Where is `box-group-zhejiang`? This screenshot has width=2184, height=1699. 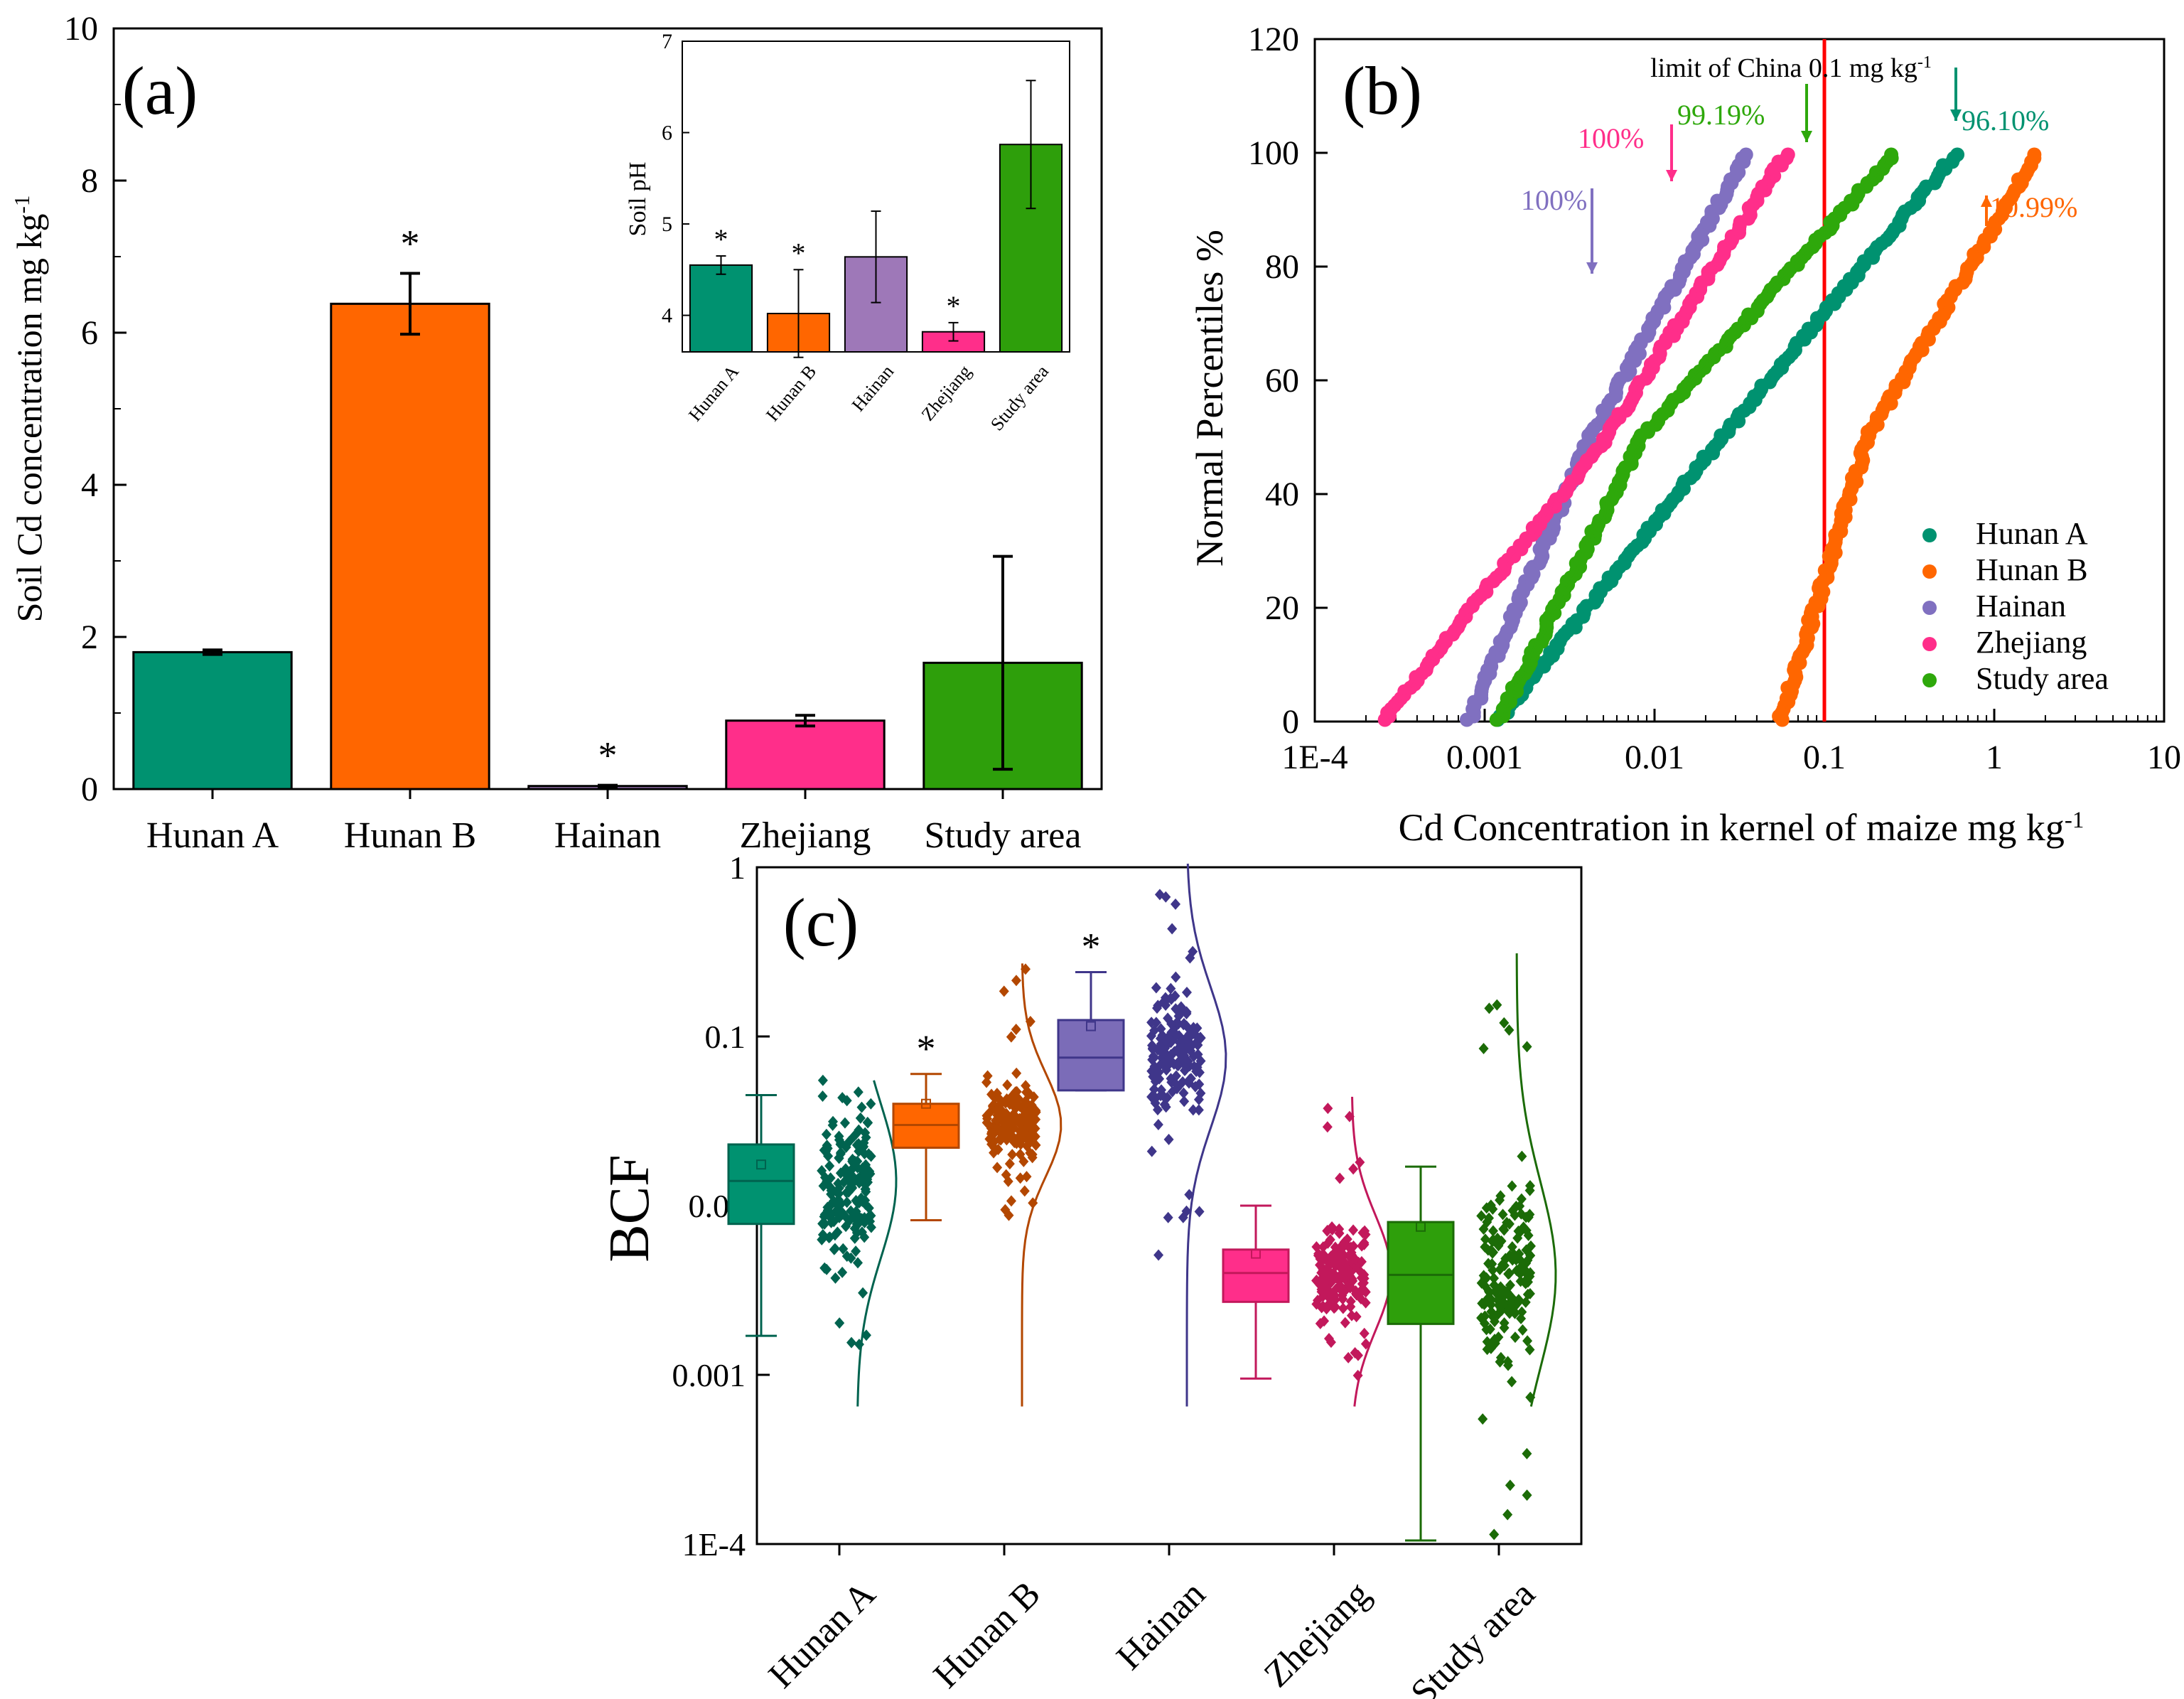
box-group-zhejiang is located at coordinates (1307, 1251).